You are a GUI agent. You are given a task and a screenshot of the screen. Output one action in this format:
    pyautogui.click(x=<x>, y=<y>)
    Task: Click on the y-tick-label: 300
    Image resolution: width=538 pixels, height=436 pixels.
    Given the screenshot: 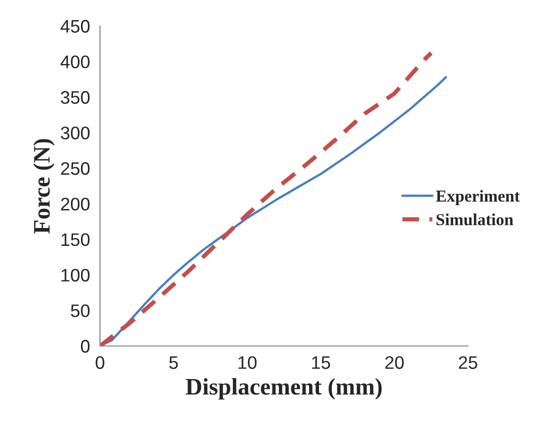 What is the action you would take?
    pyautogui.click(x=75, y=133)
    